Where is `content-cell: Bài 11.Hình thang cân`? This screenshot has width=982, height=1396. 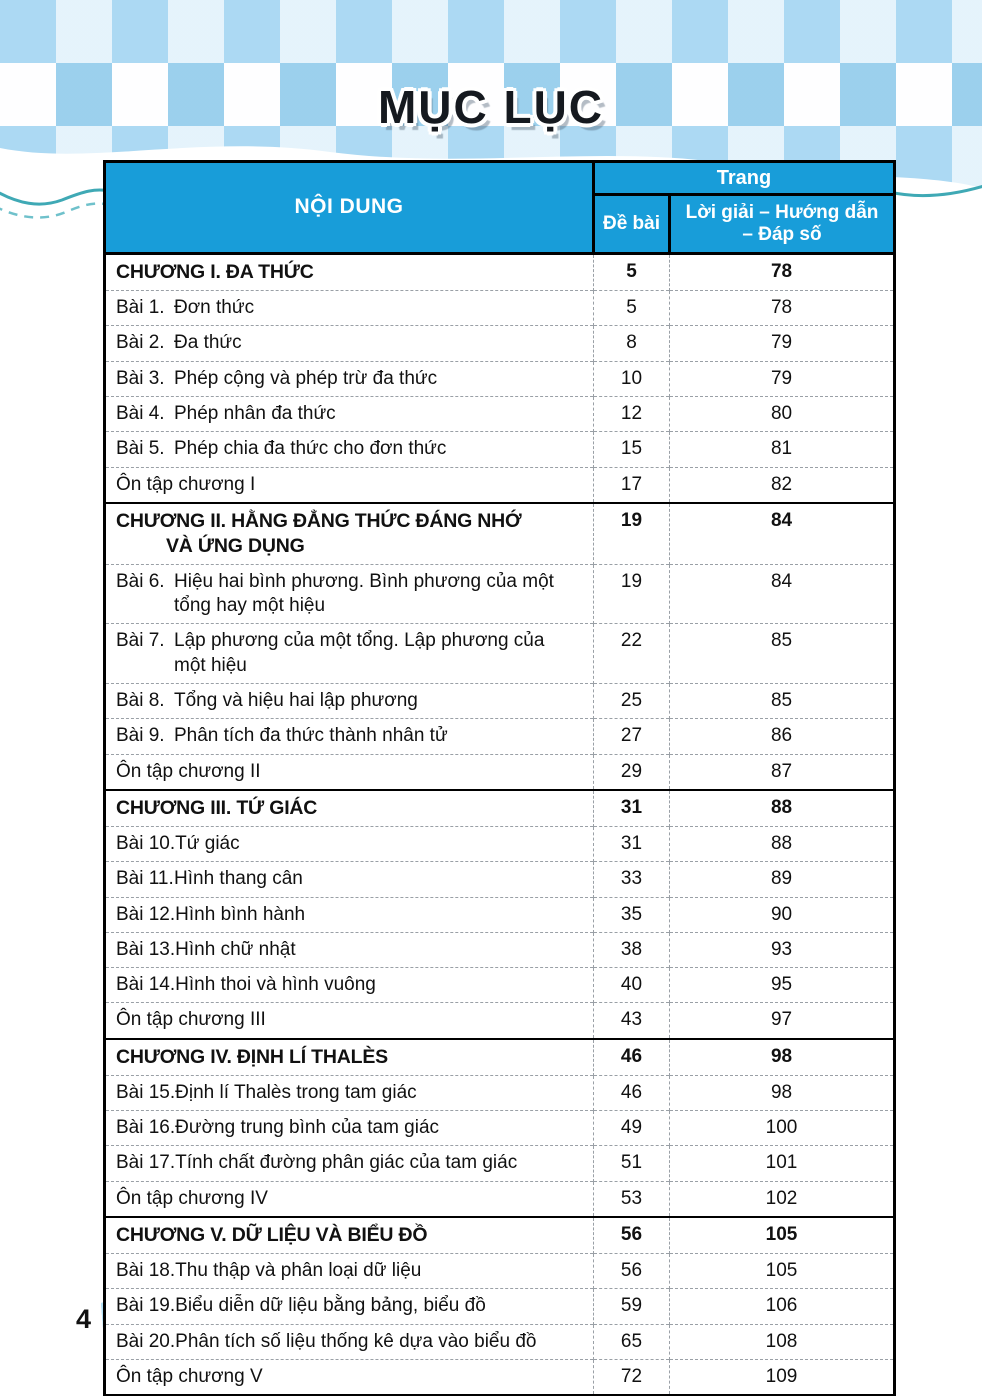 content-cell: Bài 11.Hình thang cân is located at coordinates (349, 879).